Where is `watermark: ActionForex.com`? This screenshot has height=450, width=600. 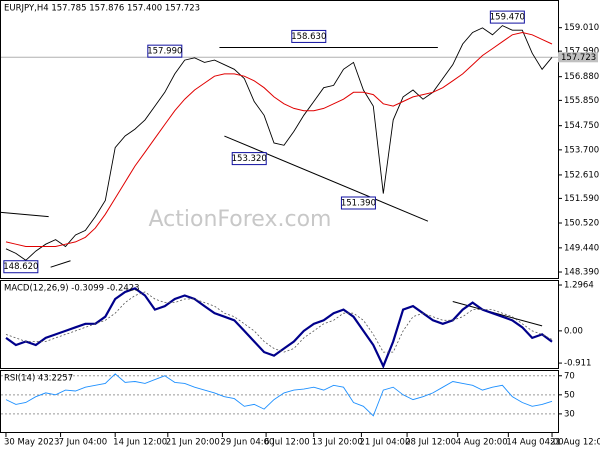
watermark: ActionForex.com is located at coordinates (240, 219).